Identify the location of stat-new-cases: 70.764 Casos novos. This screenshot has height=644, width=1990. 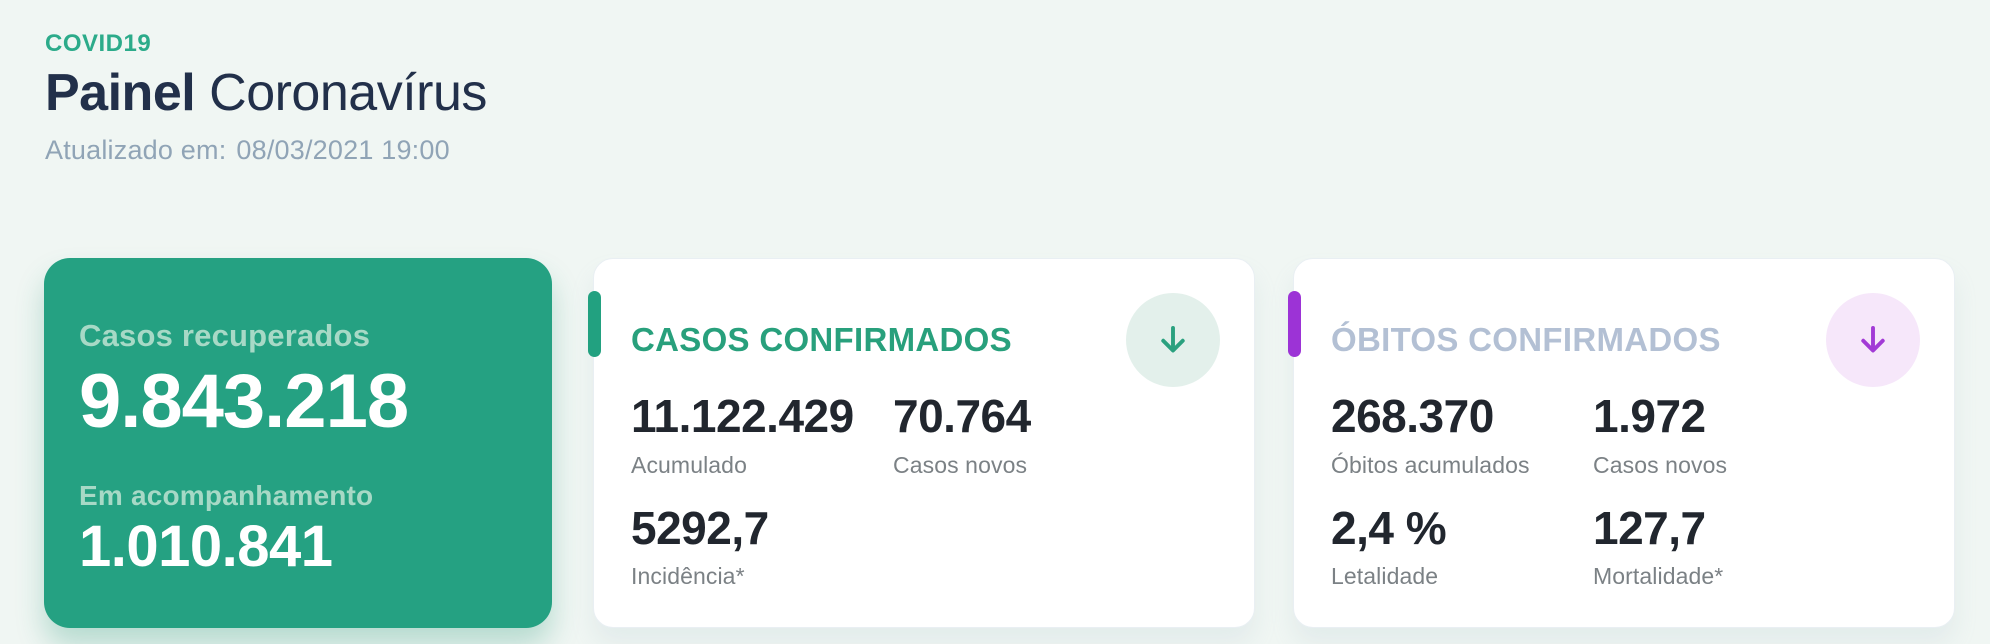
(1056, 435).